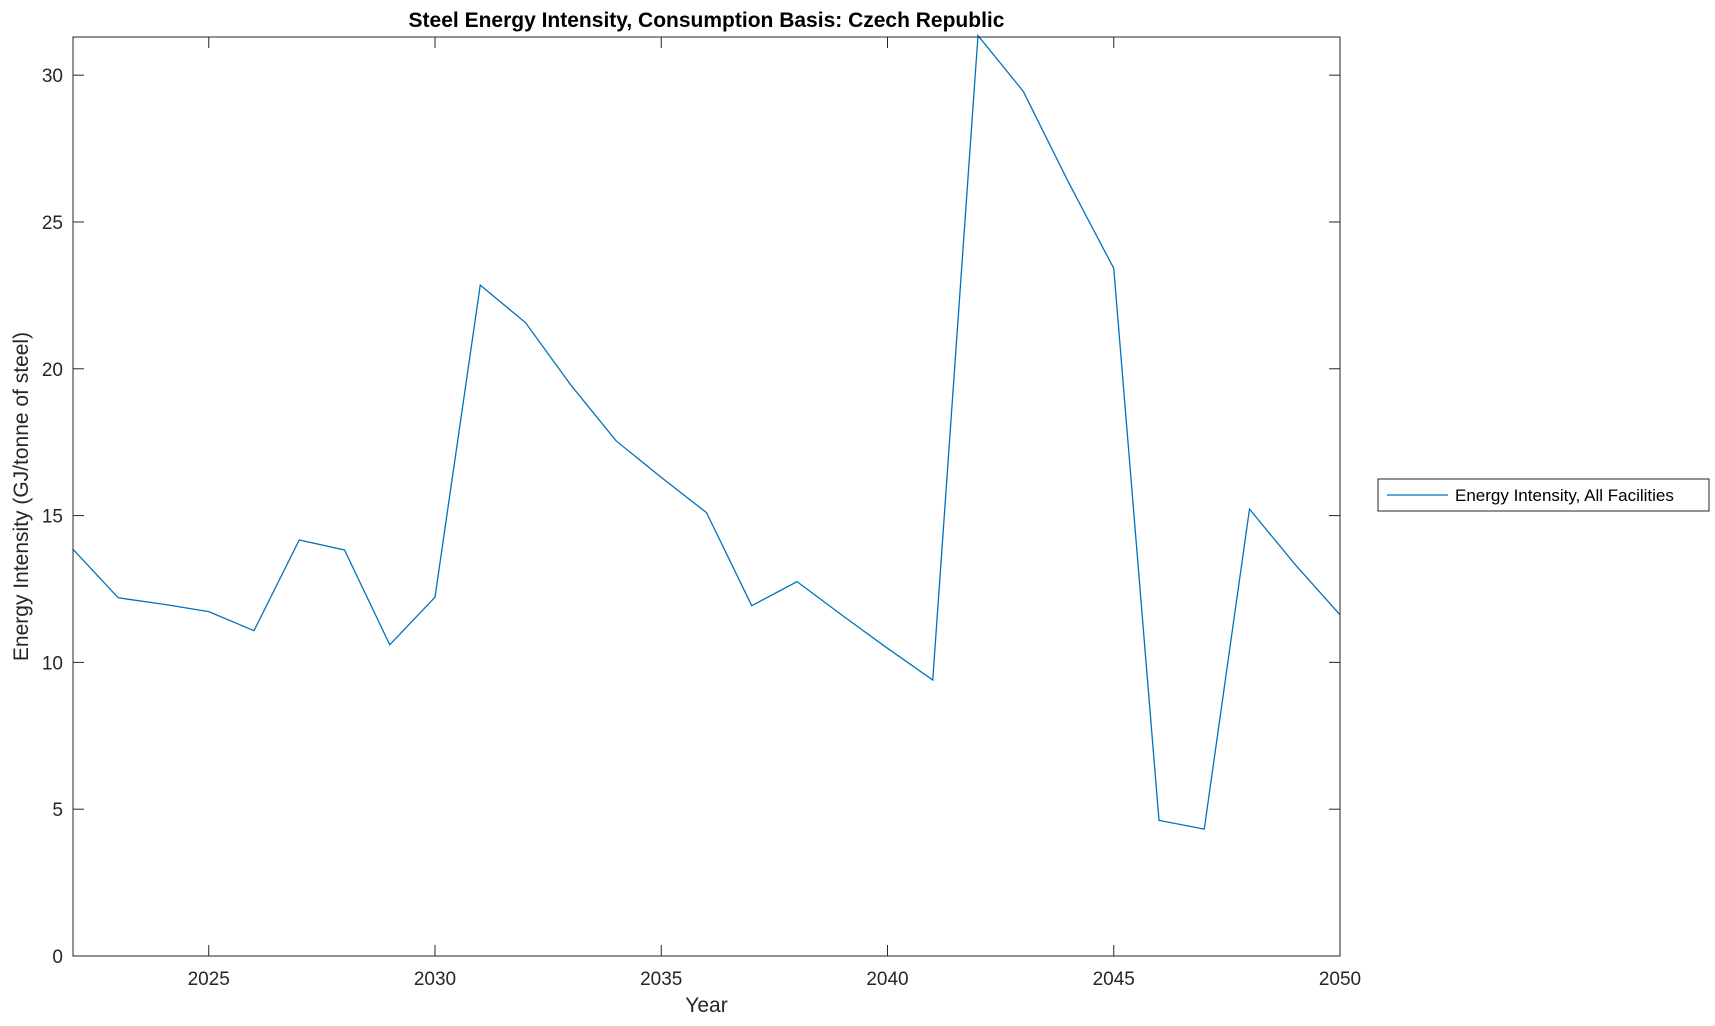  I want to click on y-tick-label-2: 10, so click(52, 663).